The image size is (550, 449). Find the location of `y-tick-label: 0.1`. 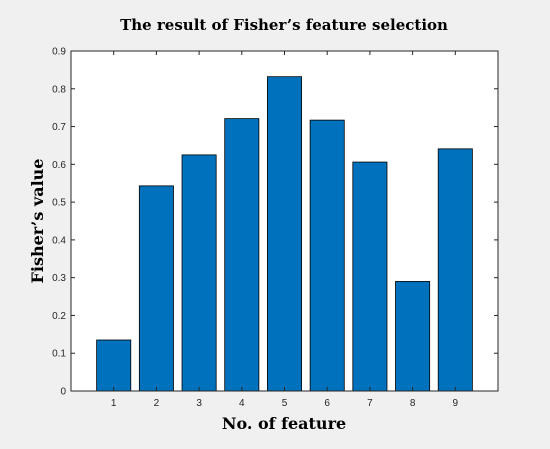

y-tick-label: 0.1 is located at coordinates (59, 354).